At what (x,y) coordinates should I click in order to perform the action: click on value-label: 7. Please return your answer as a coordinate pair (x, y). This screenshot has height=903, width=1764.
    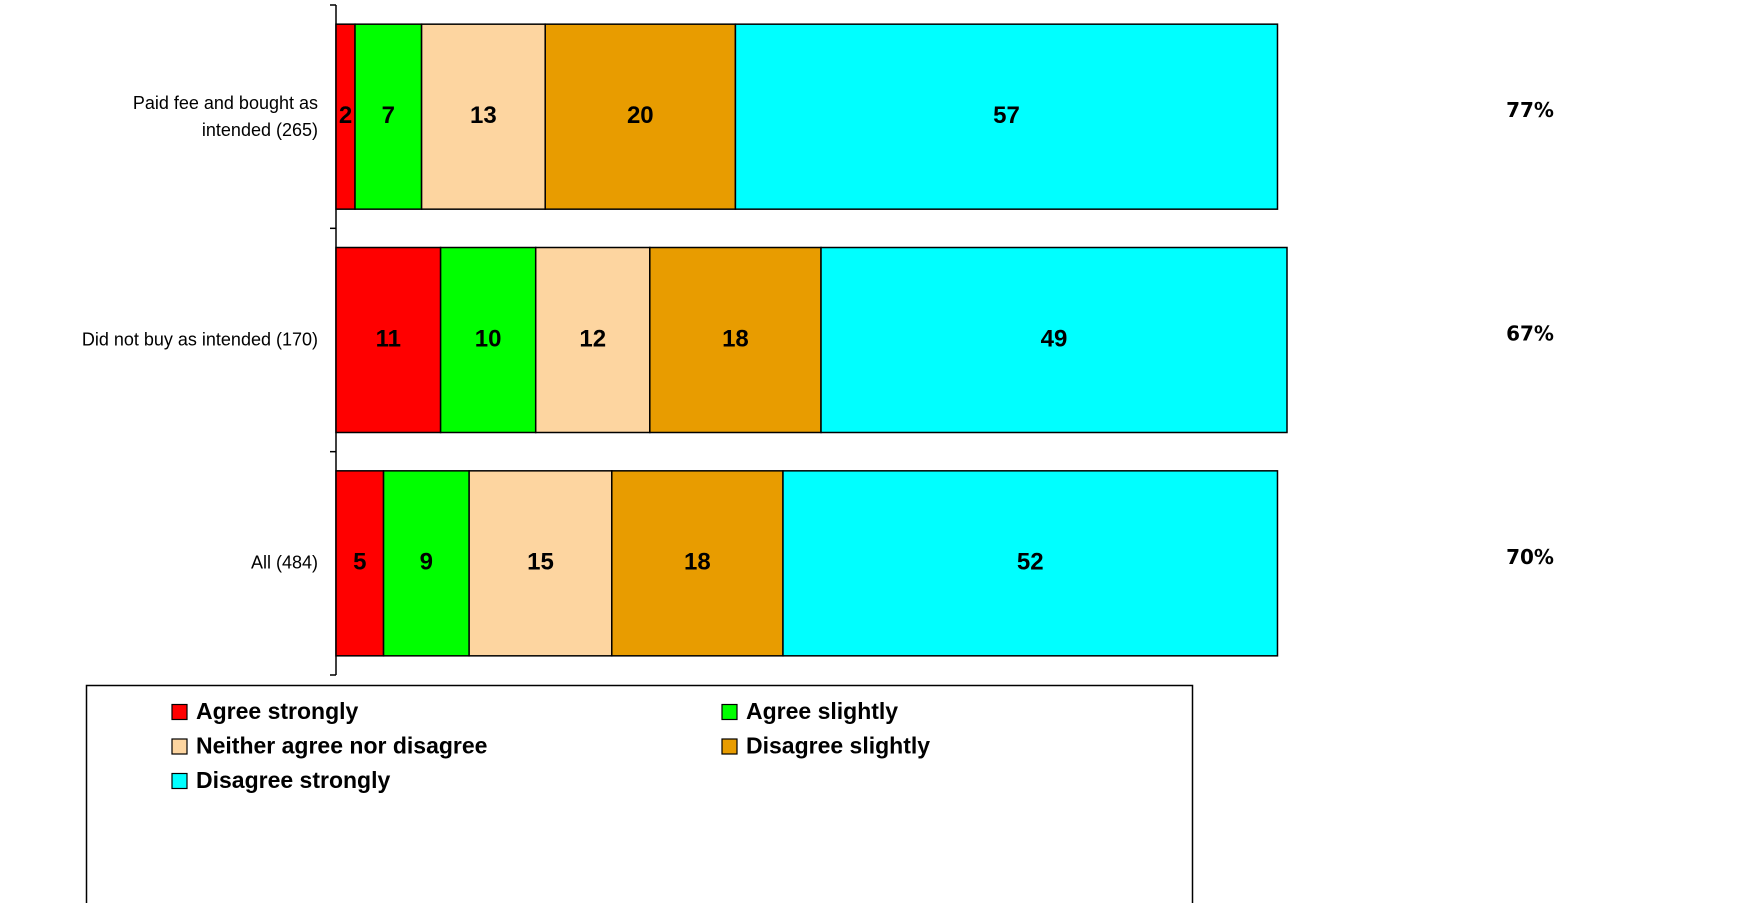
    Looking at the image, I should click on (388, 115).